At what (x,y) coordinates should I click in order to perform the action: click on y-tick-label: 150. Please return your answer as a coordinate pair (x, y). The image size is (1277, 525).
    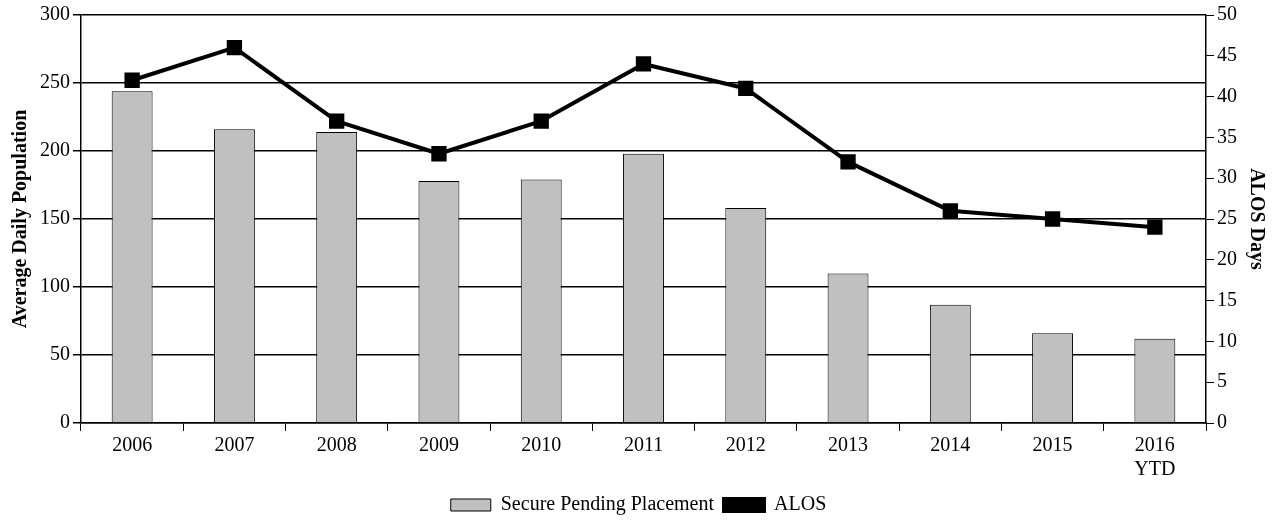
    Looking at the image, I should click on (55, 217).